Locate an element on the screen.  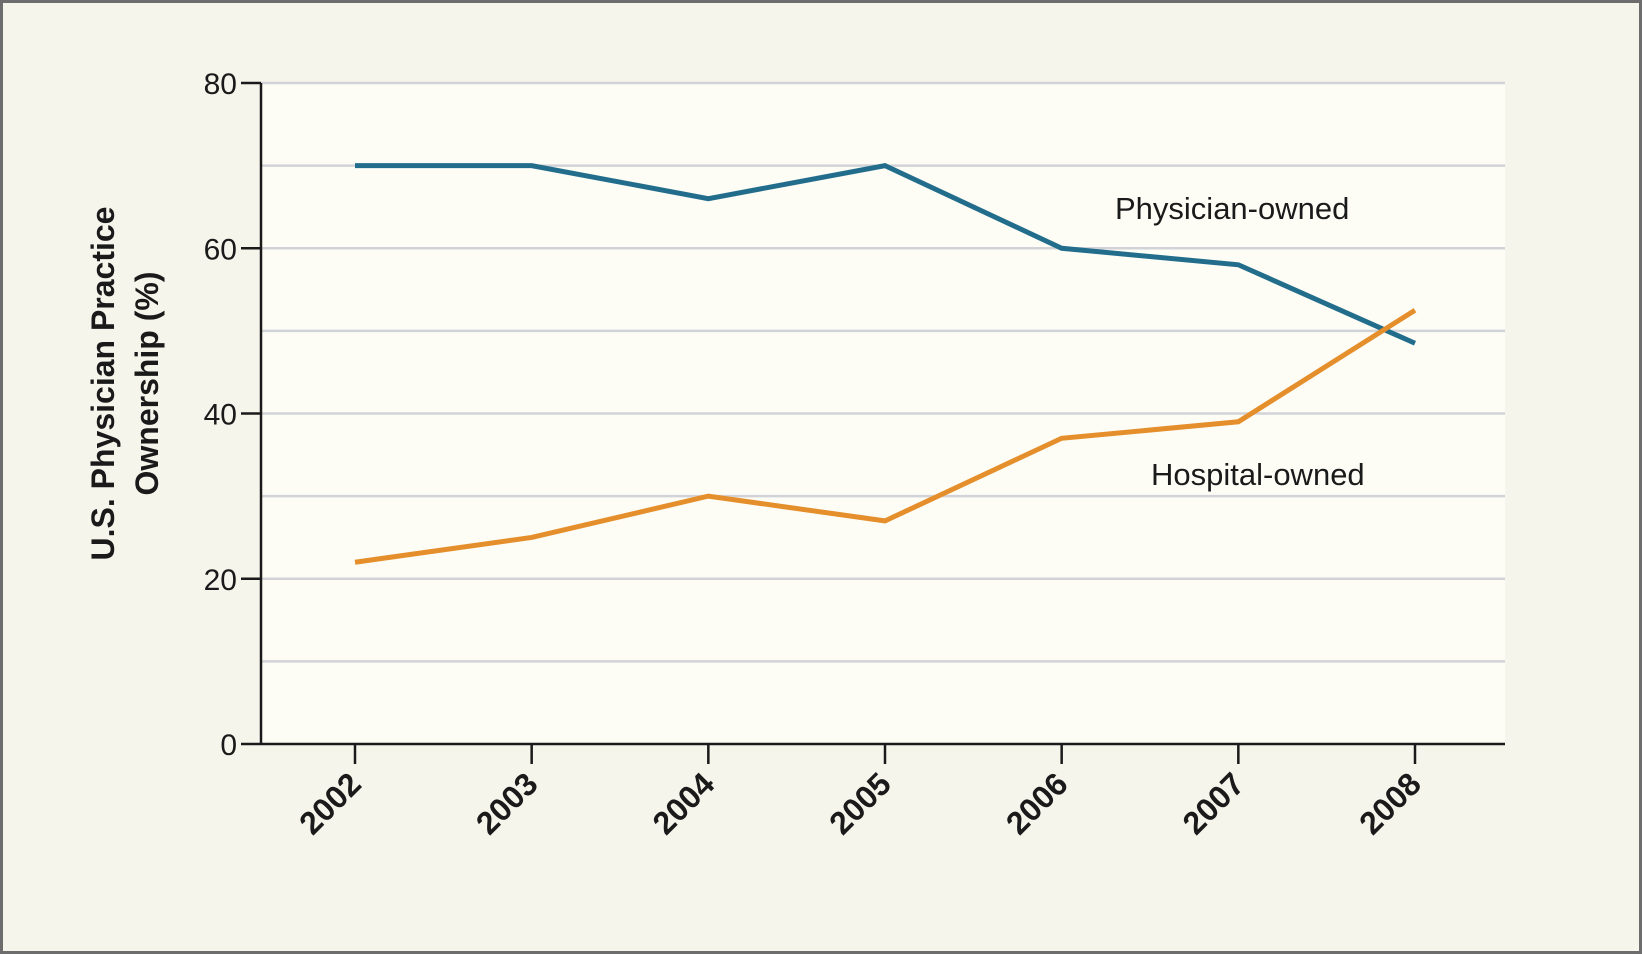
y-ticks: 0 20 40 60 80 is located at coordinates (232, 415).